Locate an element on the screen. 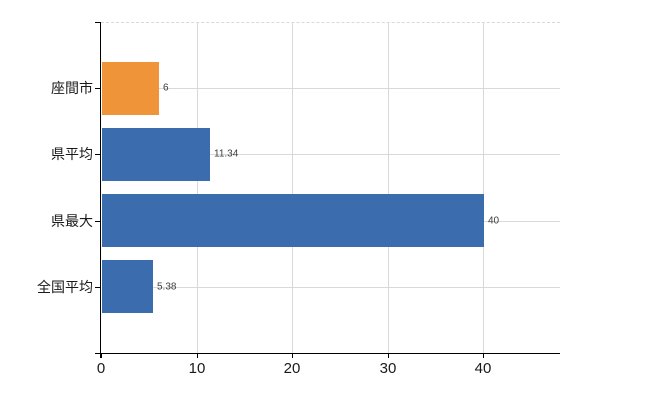 This screenshot has height=400, width=650. category-label: 座間市 is located at coordinates (72, 88).